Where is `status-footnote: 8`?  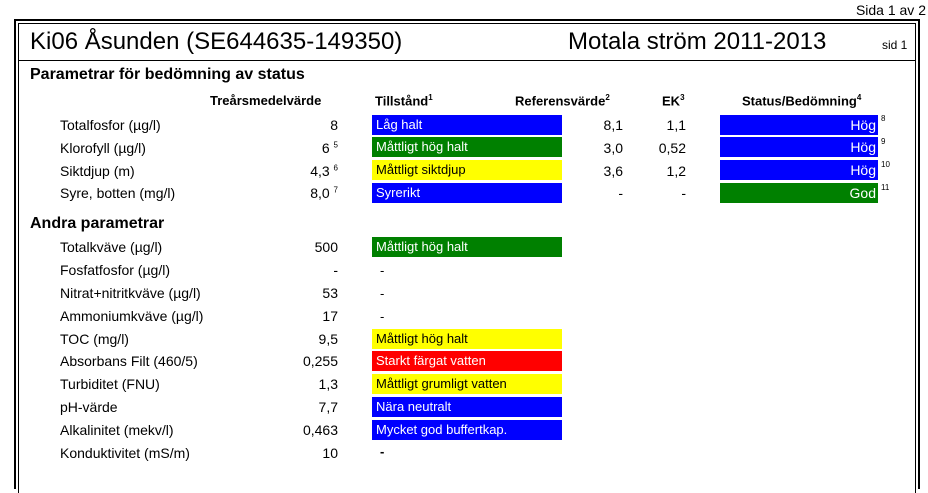 status-footnote: 8 is located at coordinates (883, 118).